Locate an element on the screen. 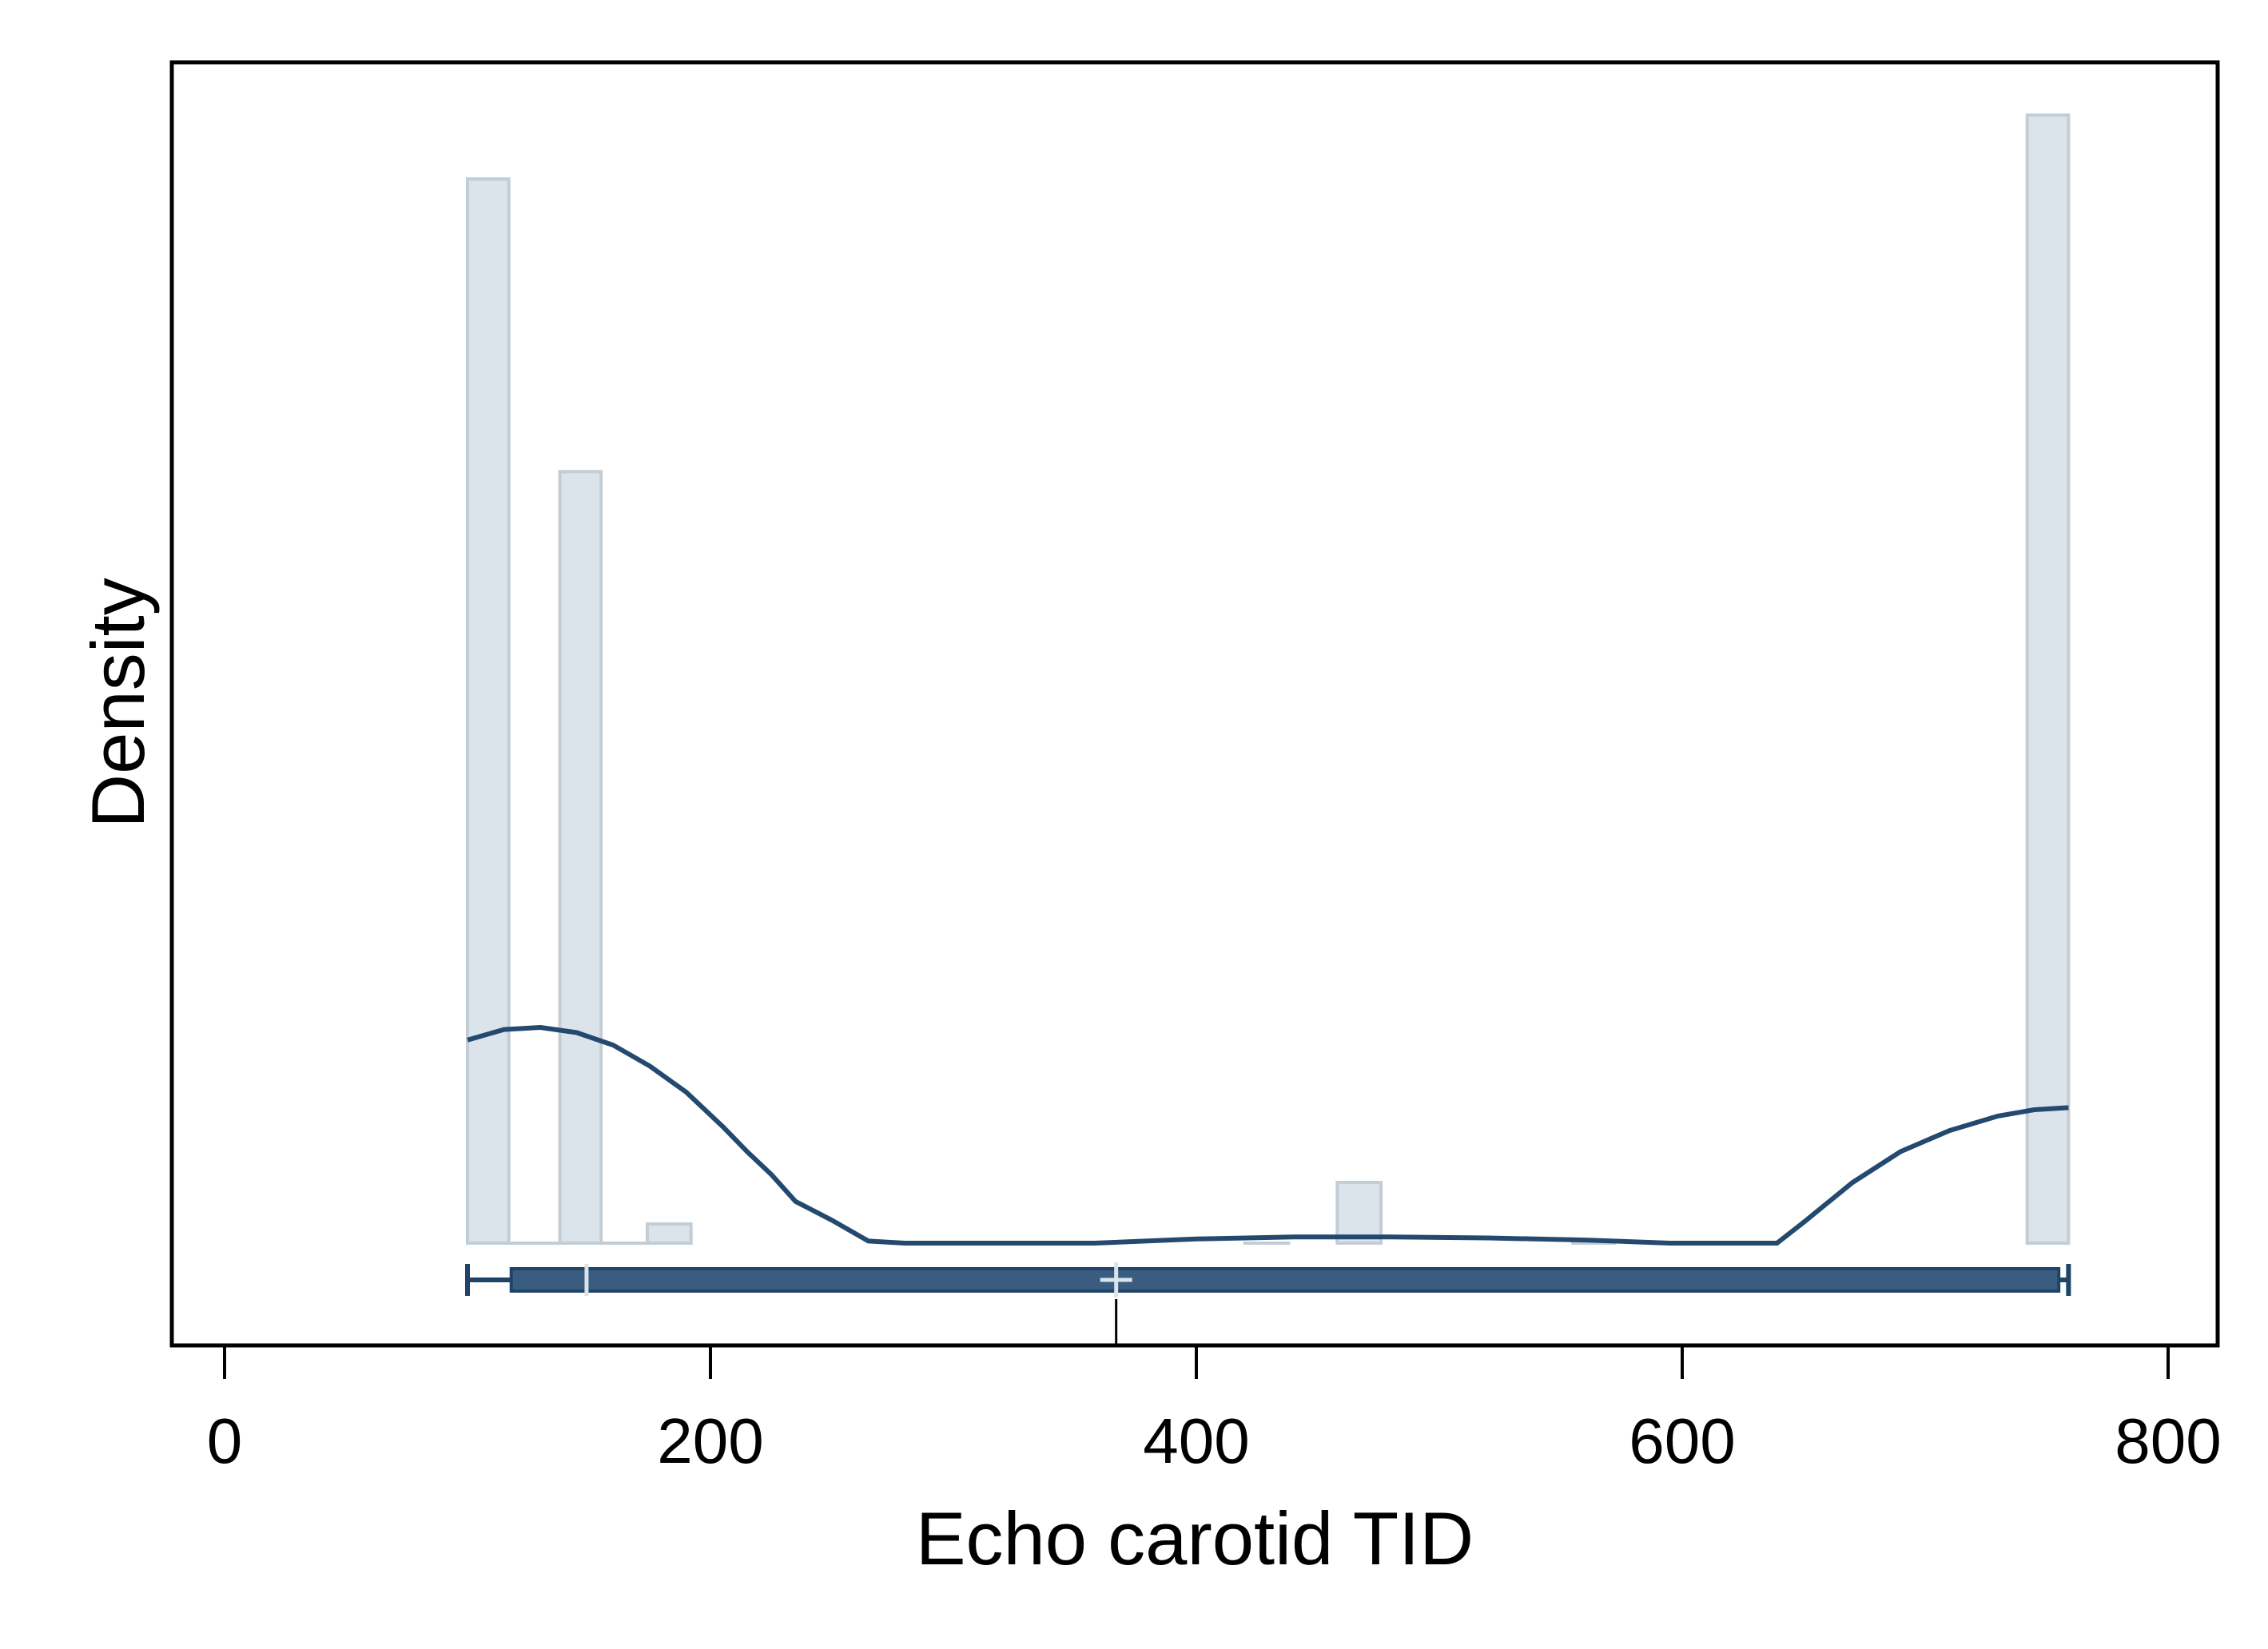 The height and width of the screenshot is (1649, 2268). x-tick-label: 400 is located at coordinates (1196, 1440).